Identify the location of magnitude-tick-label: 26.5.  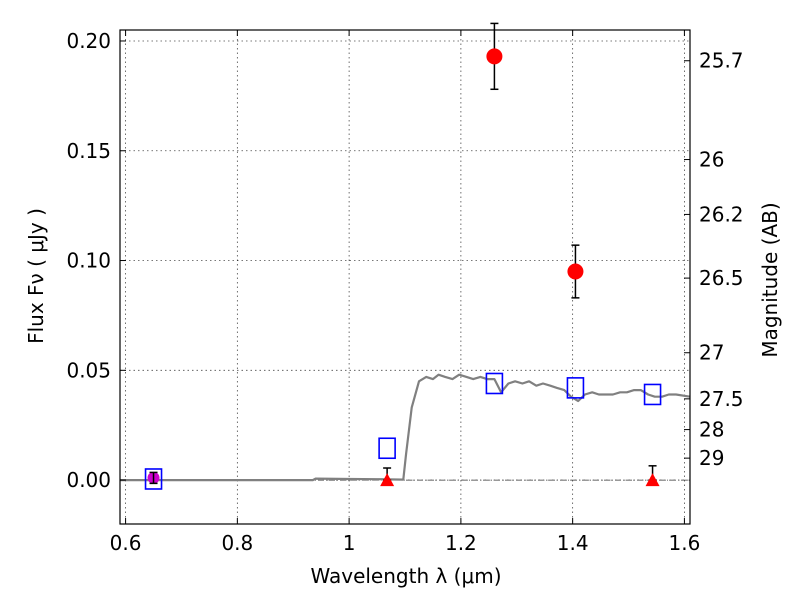
(721, 278).